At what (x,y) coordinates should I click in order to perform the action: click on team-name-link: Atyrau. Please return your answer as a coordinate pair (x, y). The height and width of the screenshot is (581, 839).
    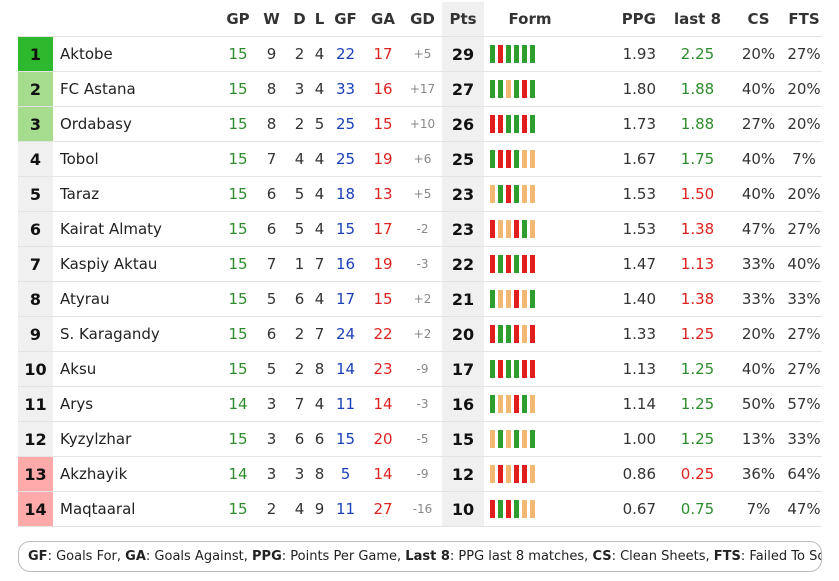
    Looking at the image, I should click on (137, 299).